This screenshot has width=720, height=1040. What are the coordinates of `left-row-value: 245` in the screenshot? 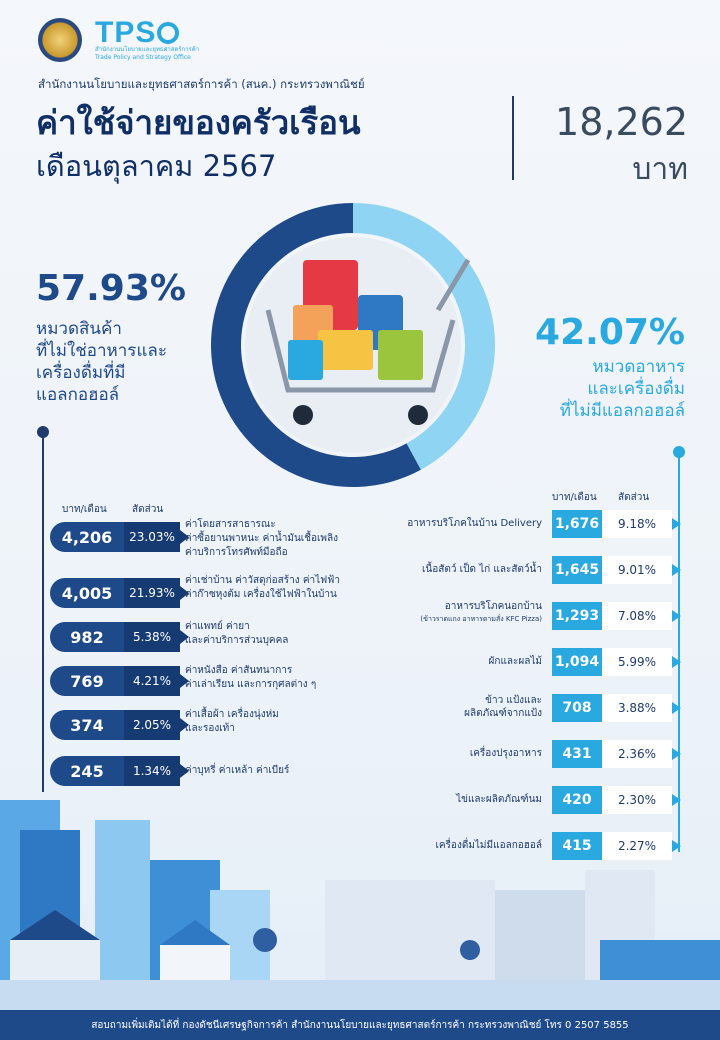 It's located at (87, 771).